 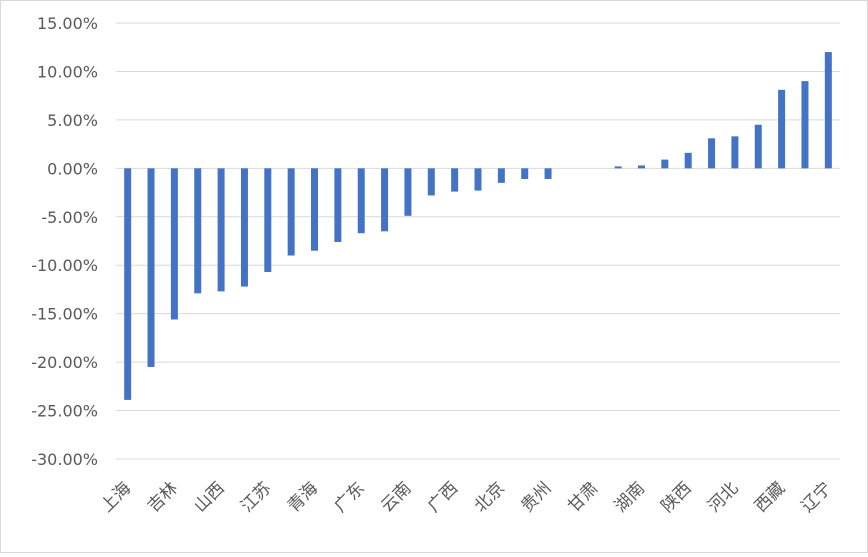 What do you see at coordinates (64, 411) in the screenshot?
I see `y-tick-label: -25.00%` at bounding box center [64, 411].